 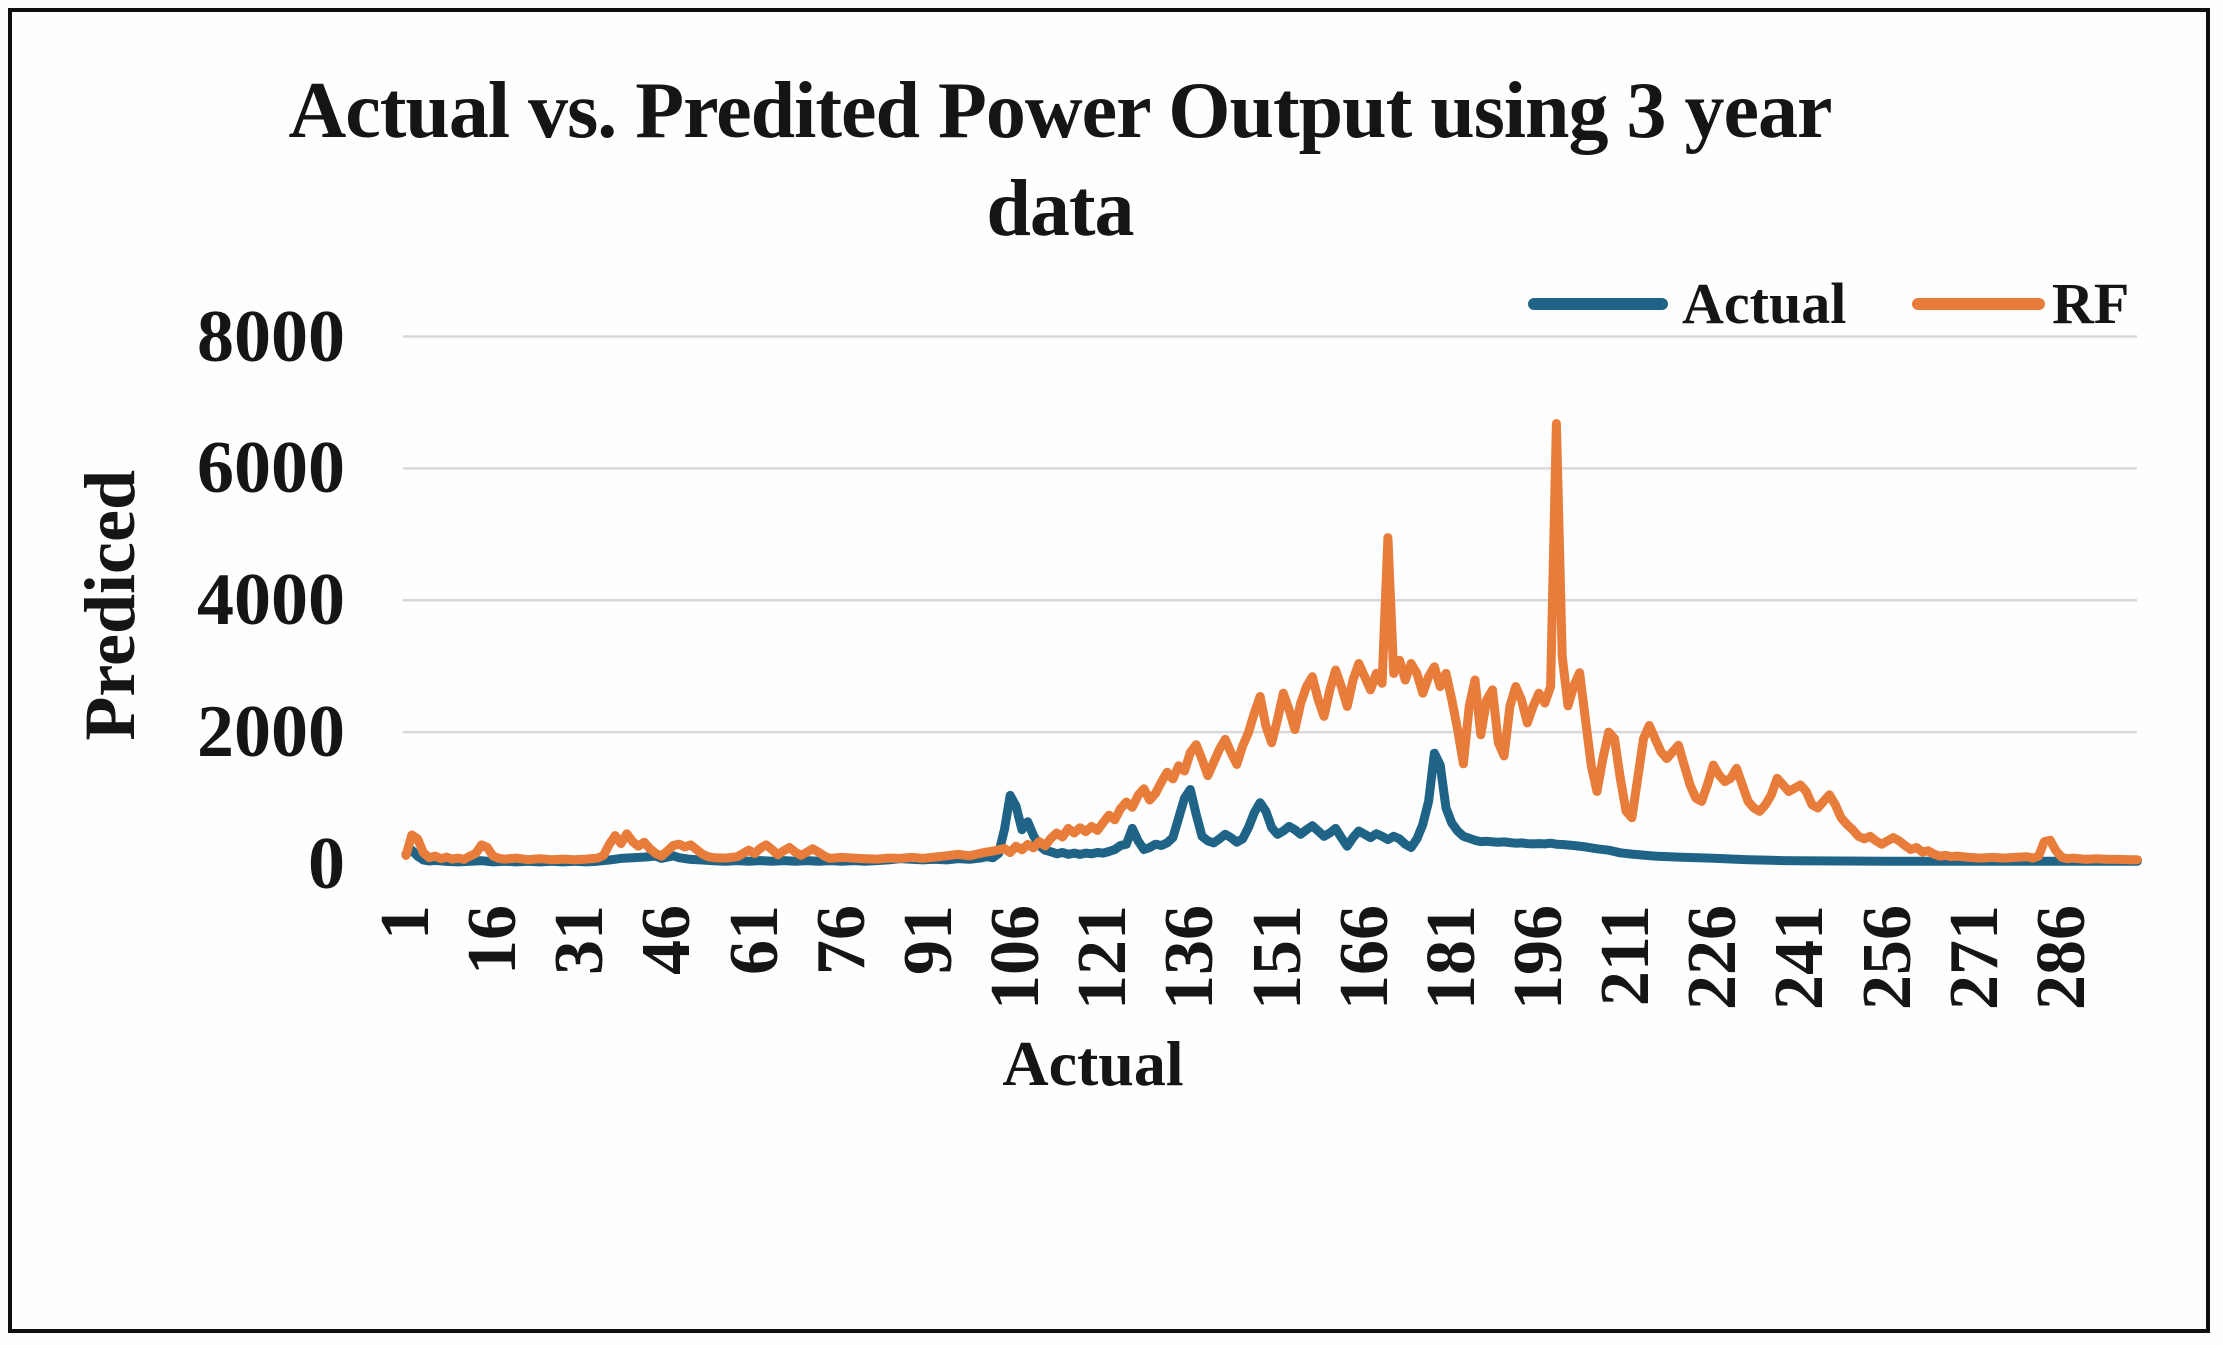 What do you see at coordinates (1978, 304) in the screenshot?
I see `legend-swatch-rf` at bounding box center [1978, 304].